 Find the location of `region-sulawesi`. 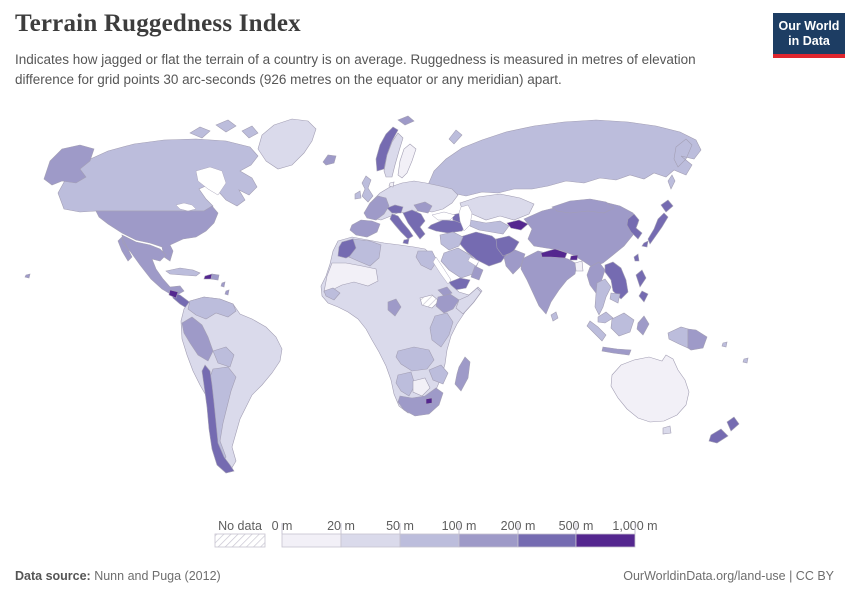

region-sulawesi is located at coordinates (643, 325).